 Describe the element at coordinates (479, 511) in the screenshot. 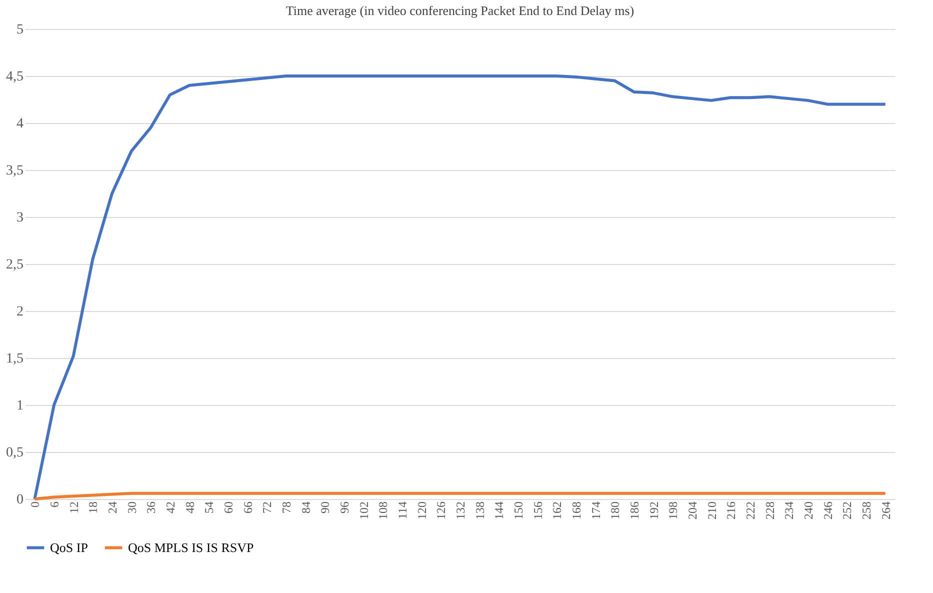

I see `x-tick-label: 138` at that location.